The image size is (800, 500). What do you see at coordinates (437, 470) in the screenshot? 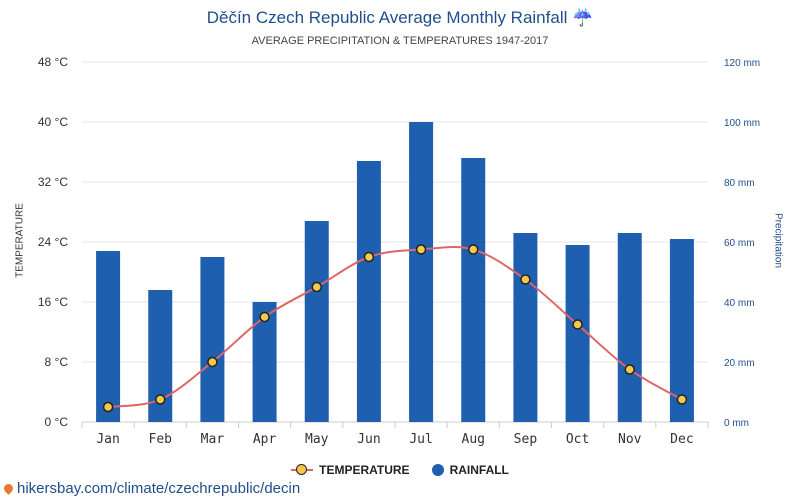
I see `rainfall-legend-icon` at bounding box center [437, 470].